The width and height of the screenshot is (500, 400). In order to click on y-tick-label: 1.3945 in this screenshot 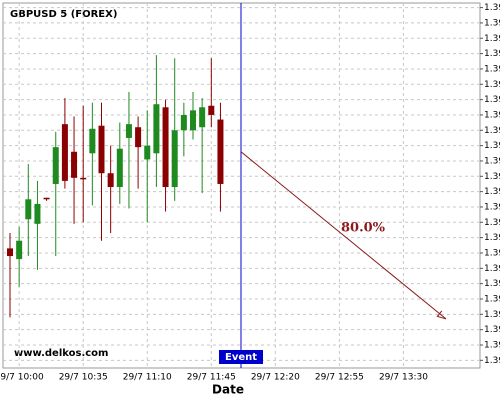, I will do `click(492, 345)`.